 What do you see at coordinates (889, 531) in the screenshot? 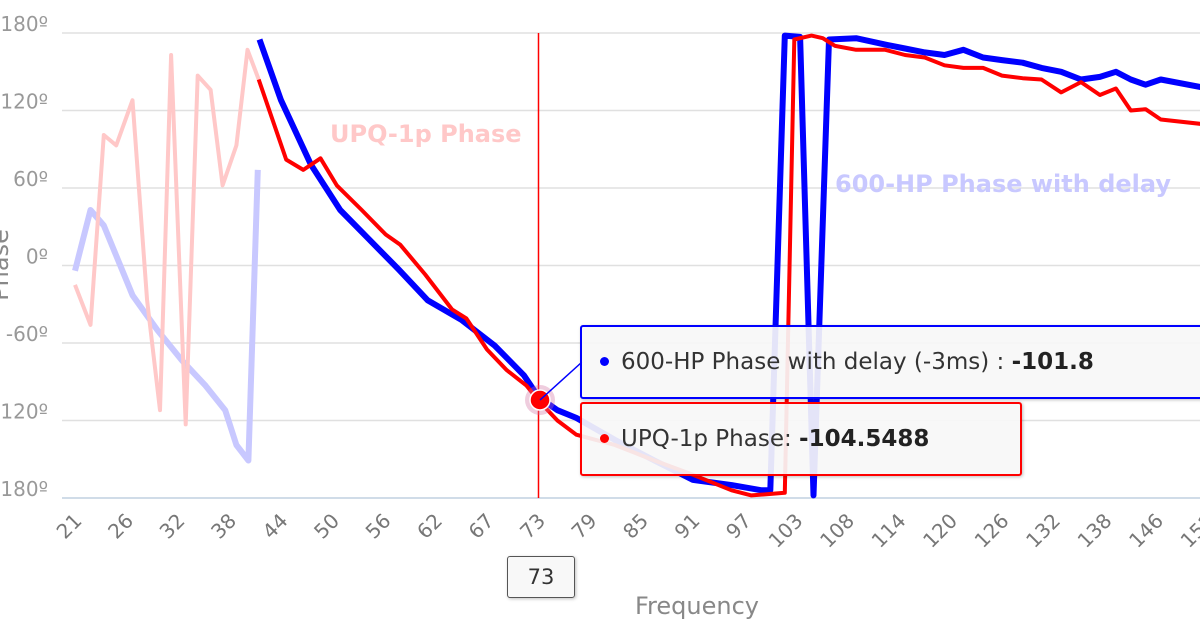
I see `x-tick-label: 114` at bounding box center [889, 531].